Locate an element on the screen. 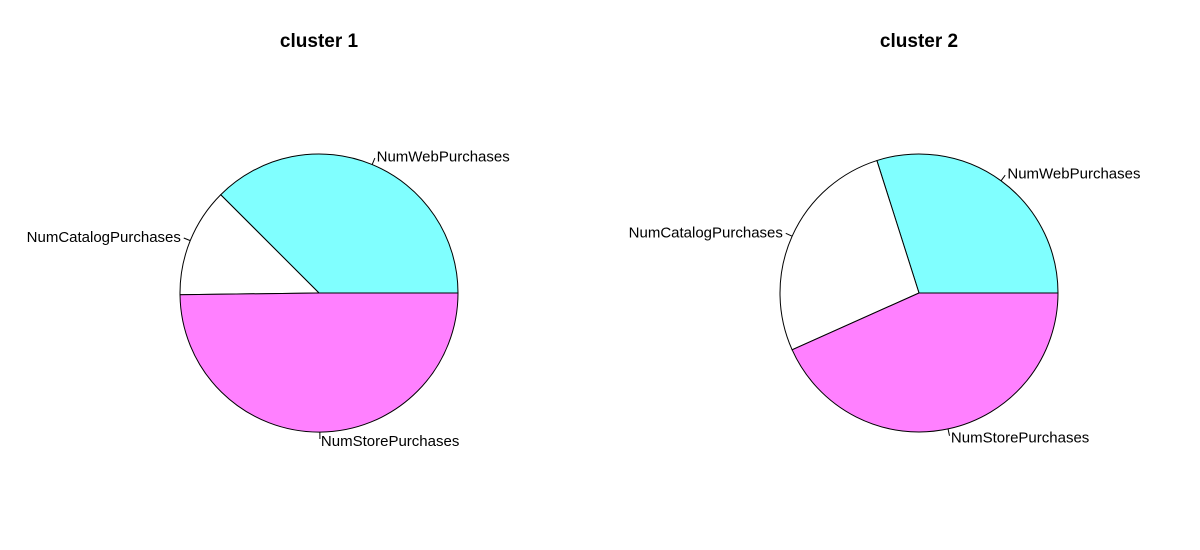 The width and height of the screenshot is (1200, 550). pie-slice-num-catalog-purchases is located at coordinates (849, 255).